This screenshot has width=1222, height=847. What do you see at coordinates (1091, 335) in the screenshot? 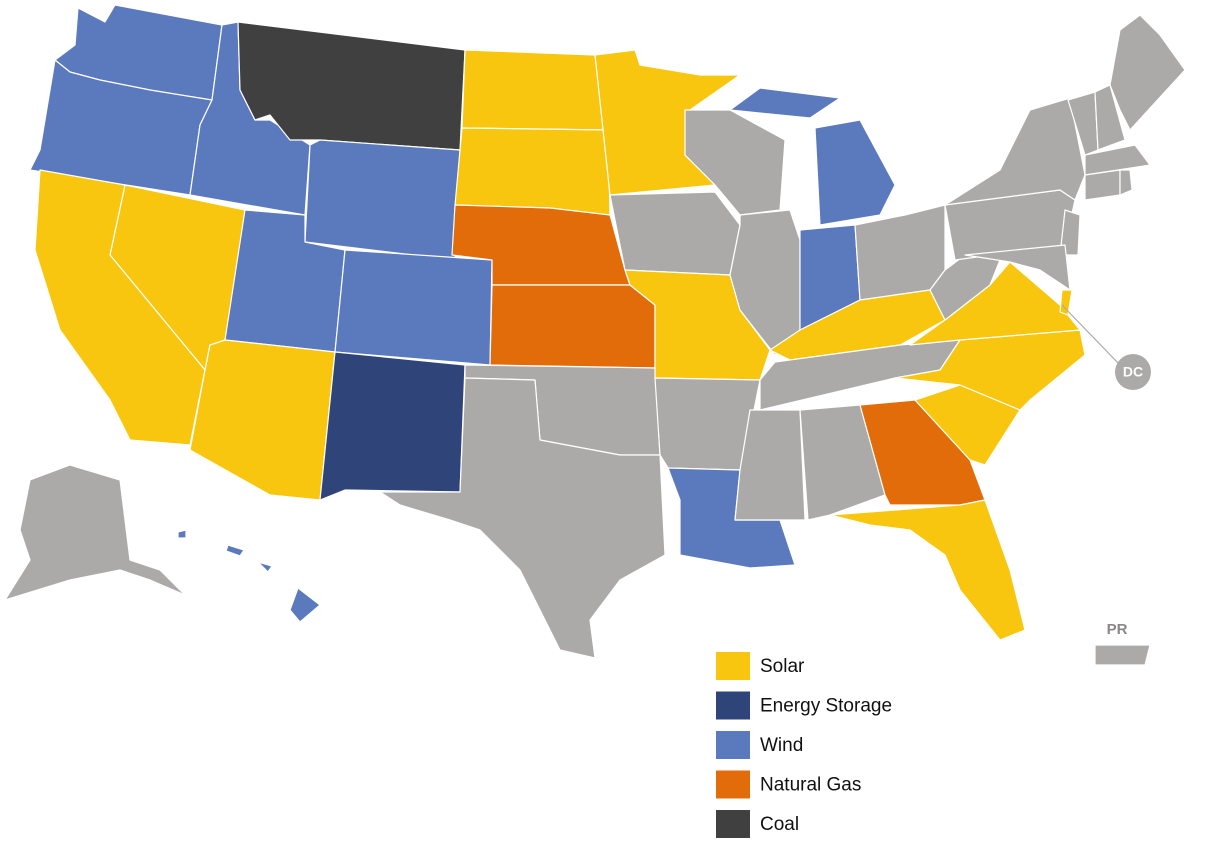
I see `dc-leader` at bounding box center [1091, 335].